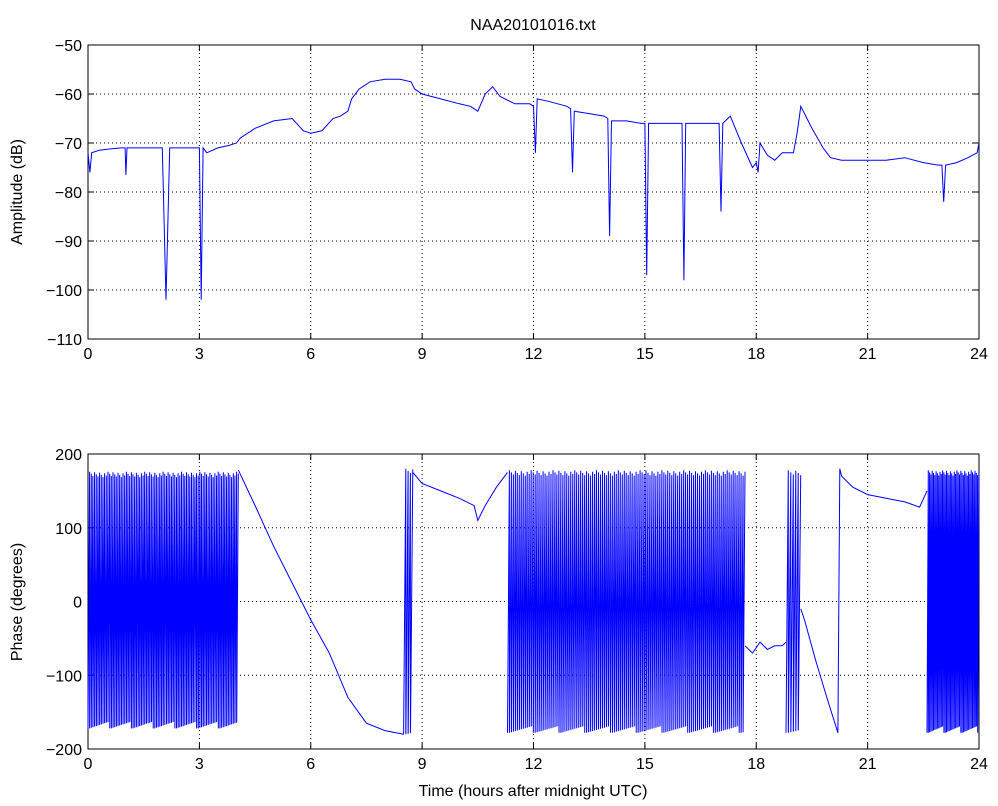 This screenshot has width=998, height=806. I want to click on phase-xtick-label: 24, so click(979, 764).